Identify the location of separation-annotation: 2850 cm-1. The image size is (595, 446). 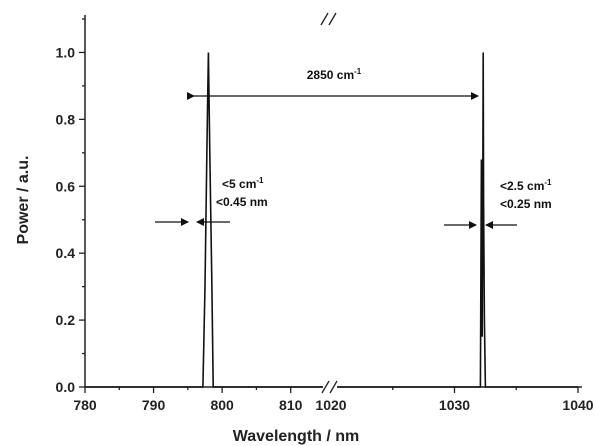
(333, 83).